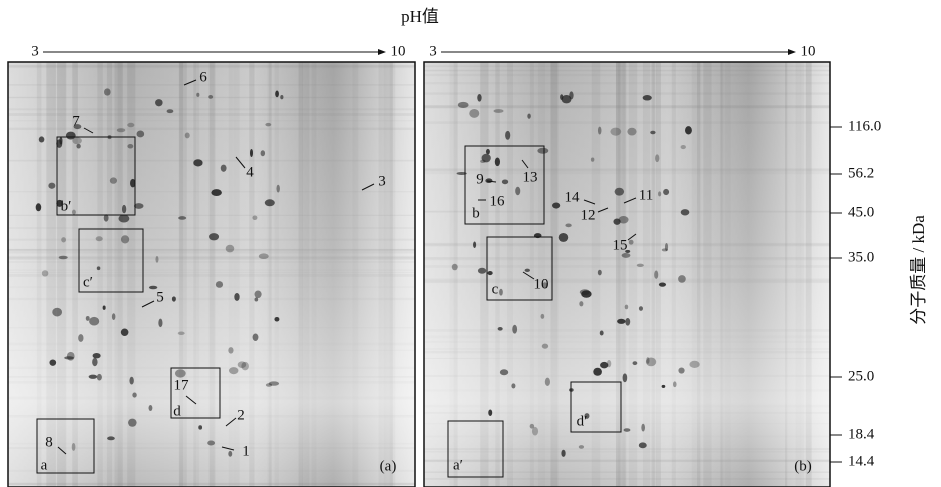 This screenshot has width=941, height=487. What do you see at coordinates (476, 213) in the screenshot?
I see `region-label: b` at bounding box center [476, 213].